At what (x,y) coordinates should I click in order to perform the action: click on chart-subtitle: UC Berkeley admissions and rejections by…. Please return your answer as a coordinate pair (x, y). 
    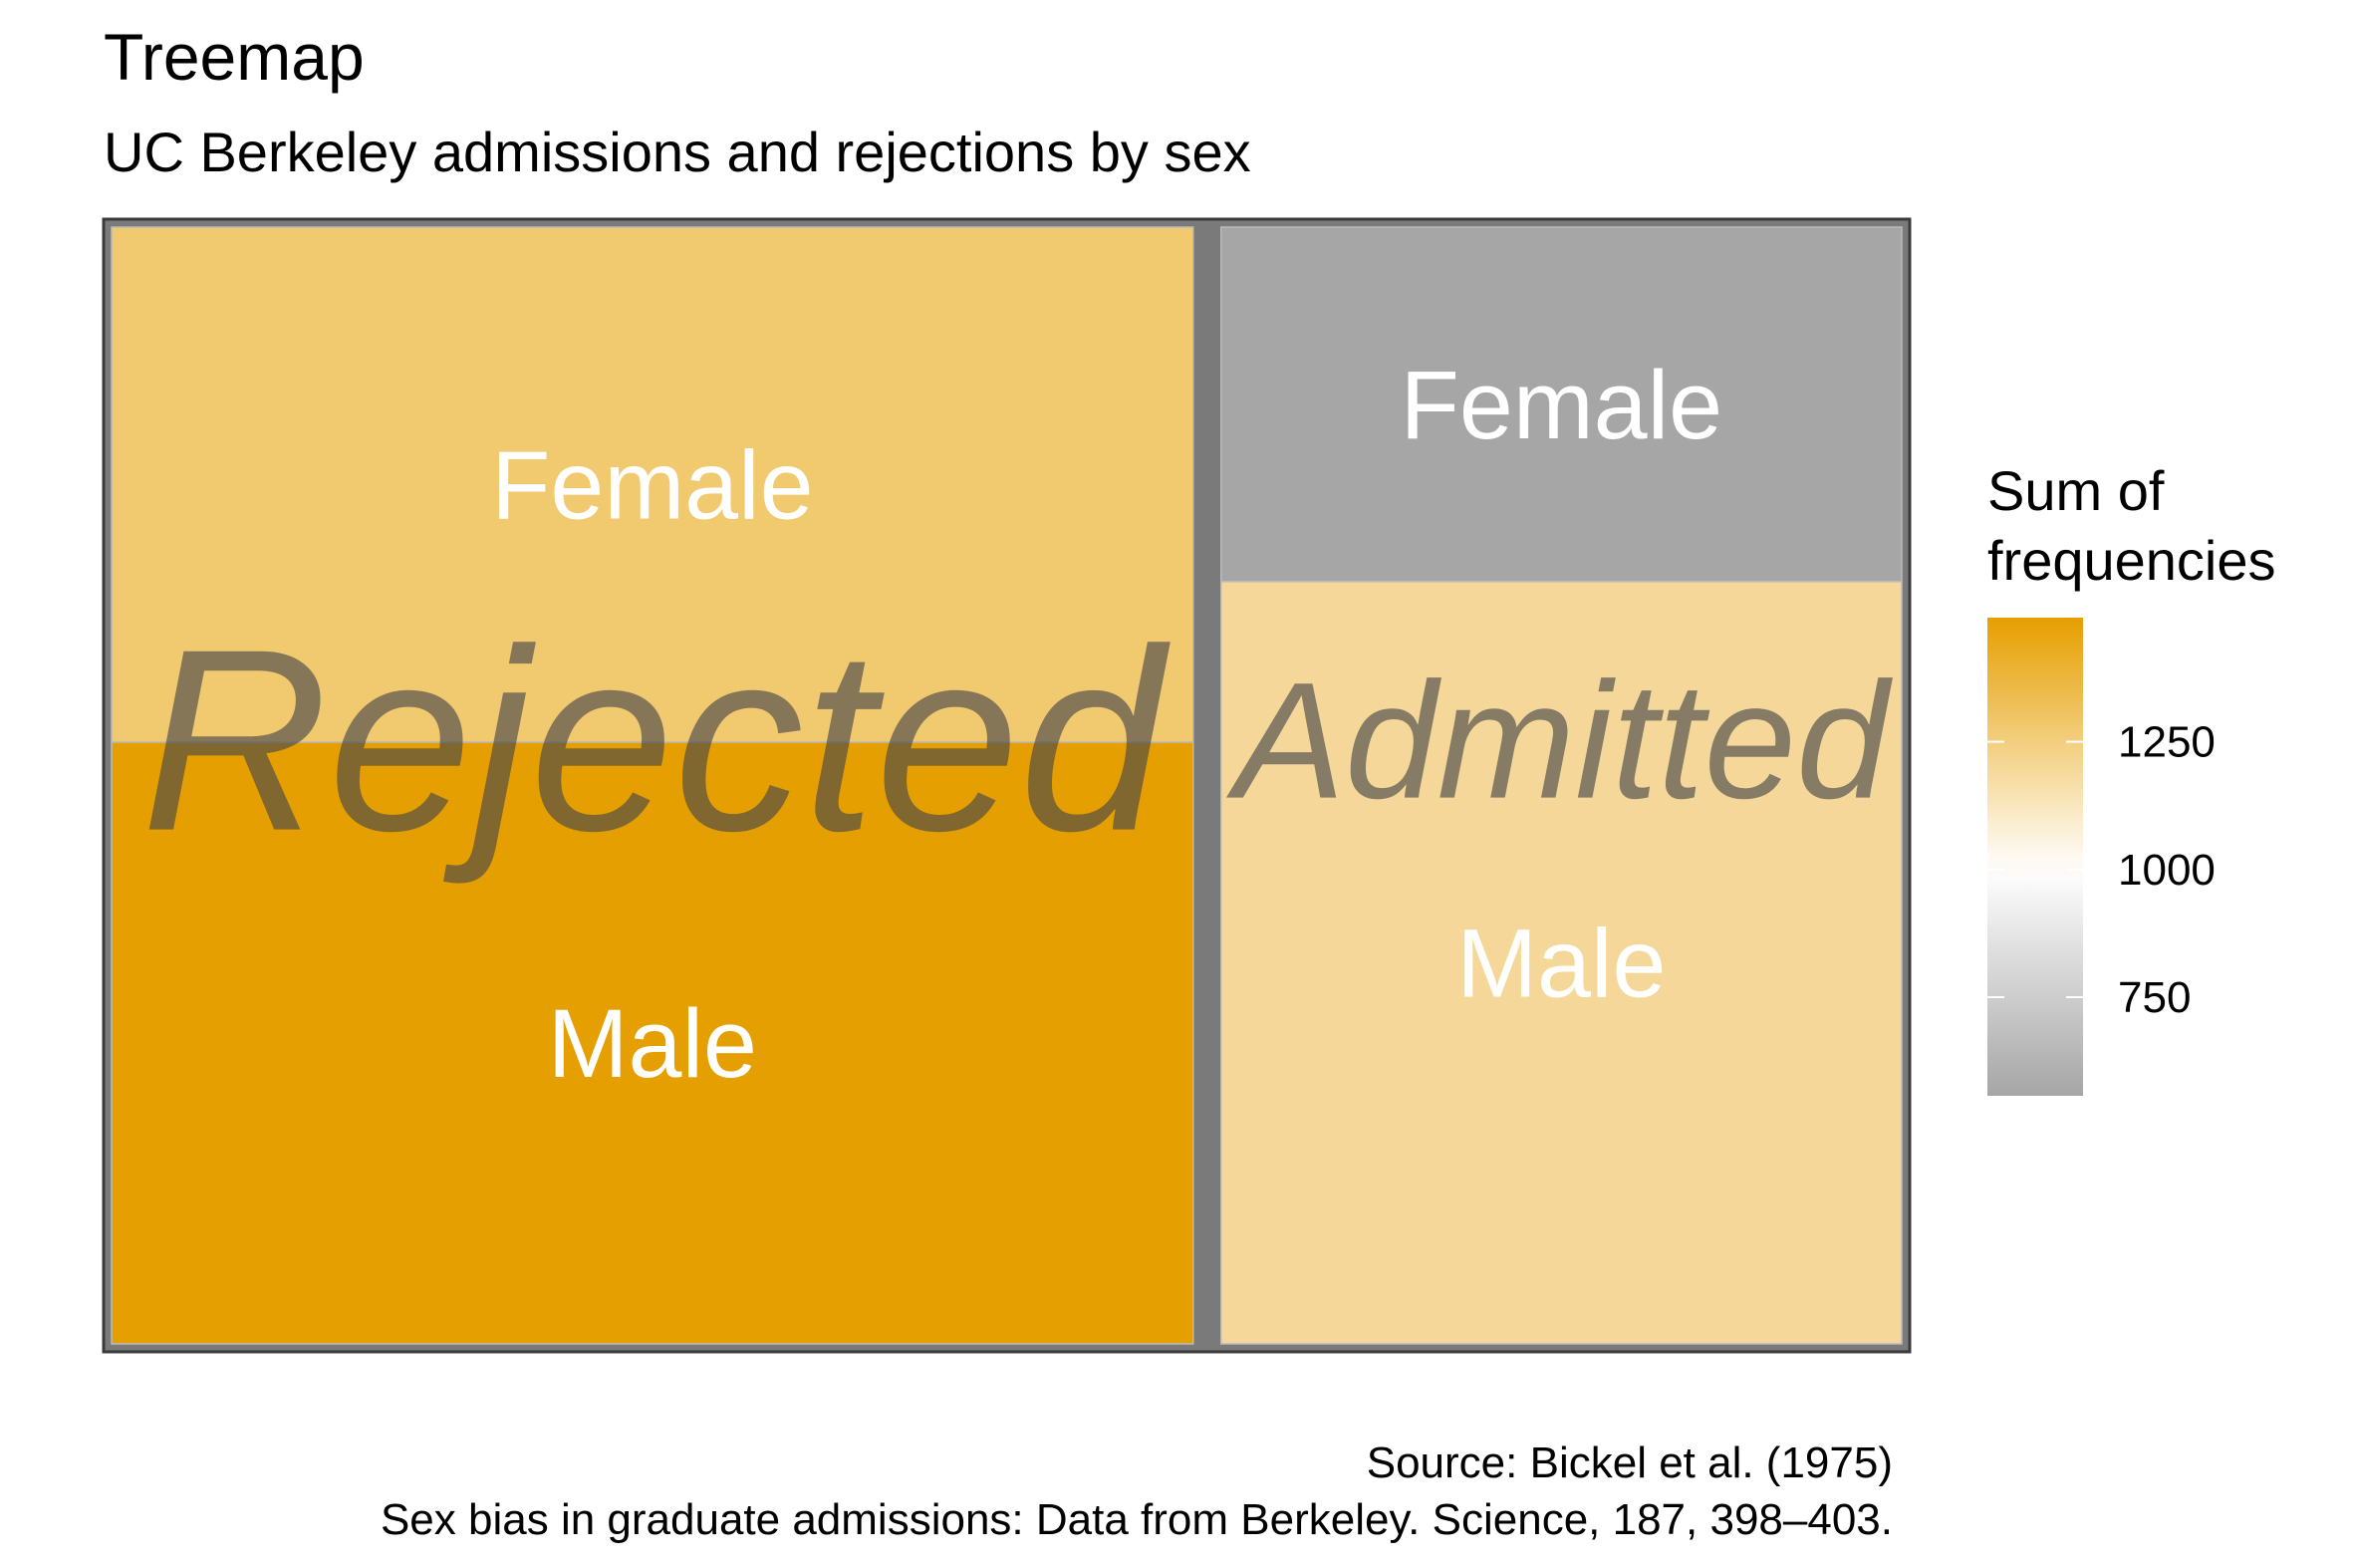
    Looking at the image, I should click on (678, 152).